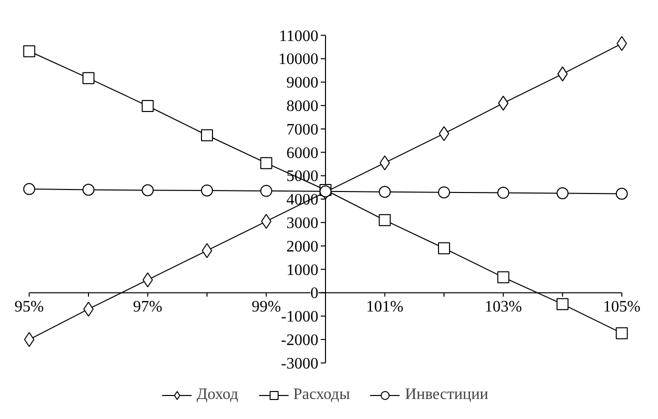 This screenshot has height=419, width=658. I want to click on y-tick-label: 8000, so click(302, 107).